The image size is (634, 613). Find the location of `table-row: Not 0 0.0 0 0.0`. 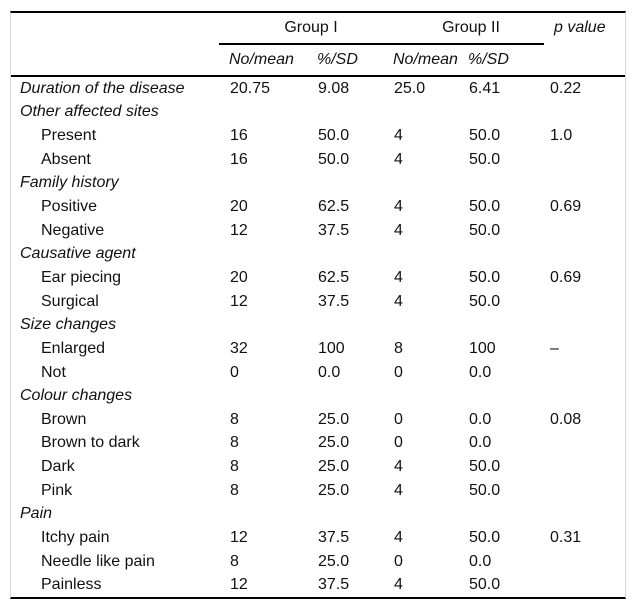

table-row: Not 0 0.0 0 0.0 is located at coordinates (318, 373).